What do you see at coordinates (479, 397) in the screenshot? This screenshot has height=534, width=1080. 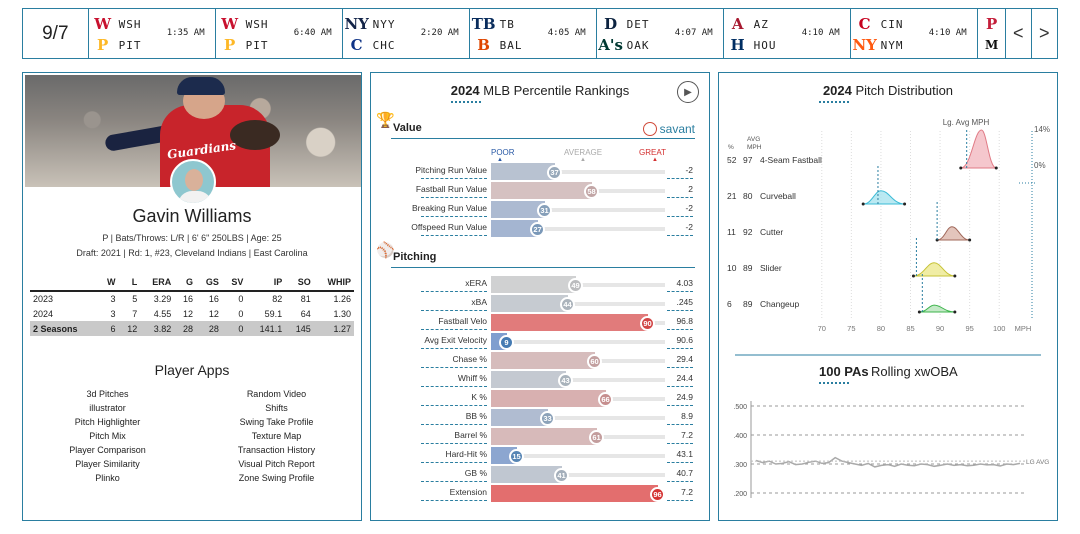 I see `metric-label: K %` at bounding box center [479, 397].